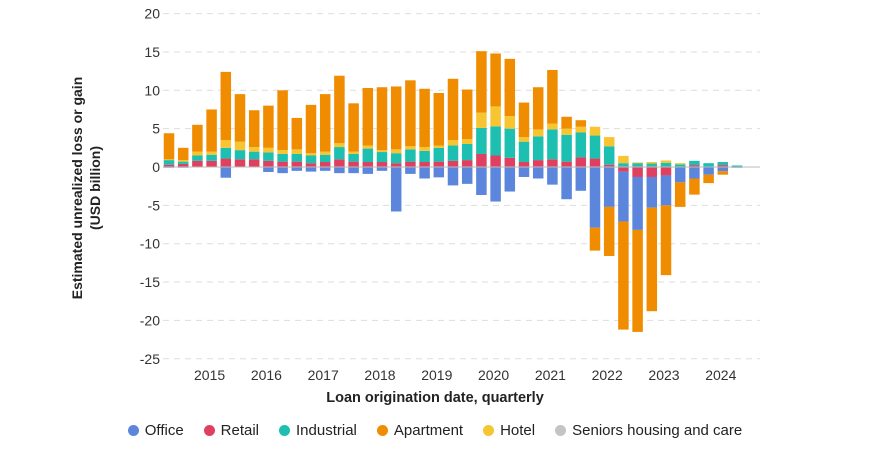  Describe the element at coordinates (154, 205) in the screenshot. I see `y-tick-label: -5` at that location.